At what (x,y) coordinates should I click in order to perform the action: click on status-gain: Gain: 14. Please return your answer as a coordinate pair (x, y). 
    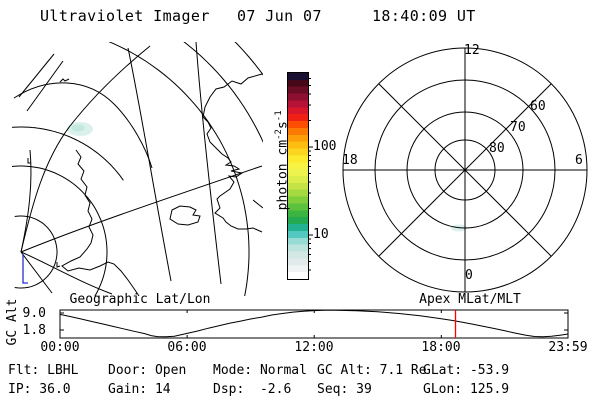
    Looking at the image, I should click on (139, 389).